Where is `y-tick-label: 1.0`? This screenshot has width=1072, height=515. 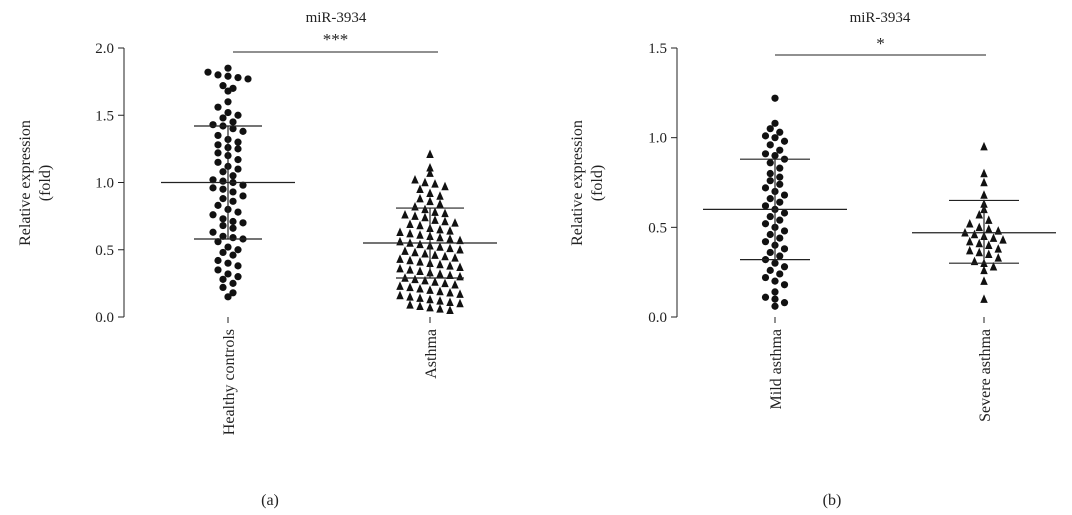 y-tick-label: 1.0 is located at coordinates (104, 184).